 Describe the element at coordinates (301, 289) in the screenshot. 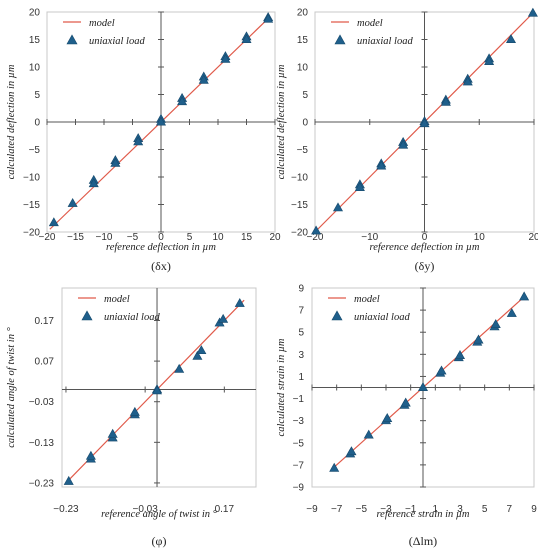

I see `y-tick-label: 9` at that location.